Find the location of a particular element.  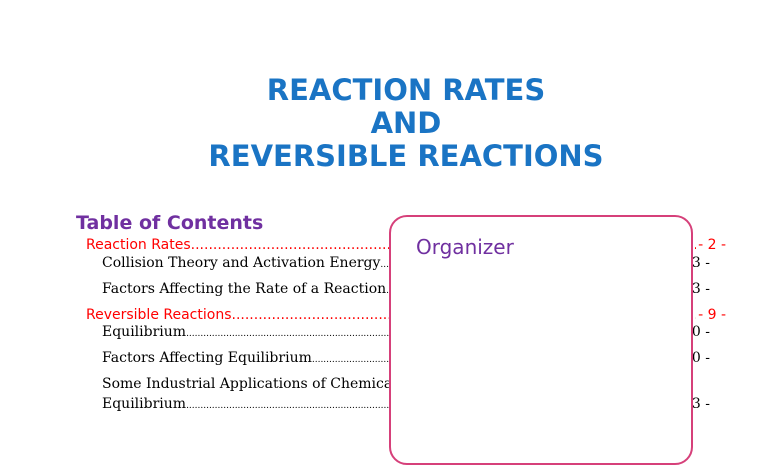

title-line-1: REACTION RATES is located at coordinates (406, 90).